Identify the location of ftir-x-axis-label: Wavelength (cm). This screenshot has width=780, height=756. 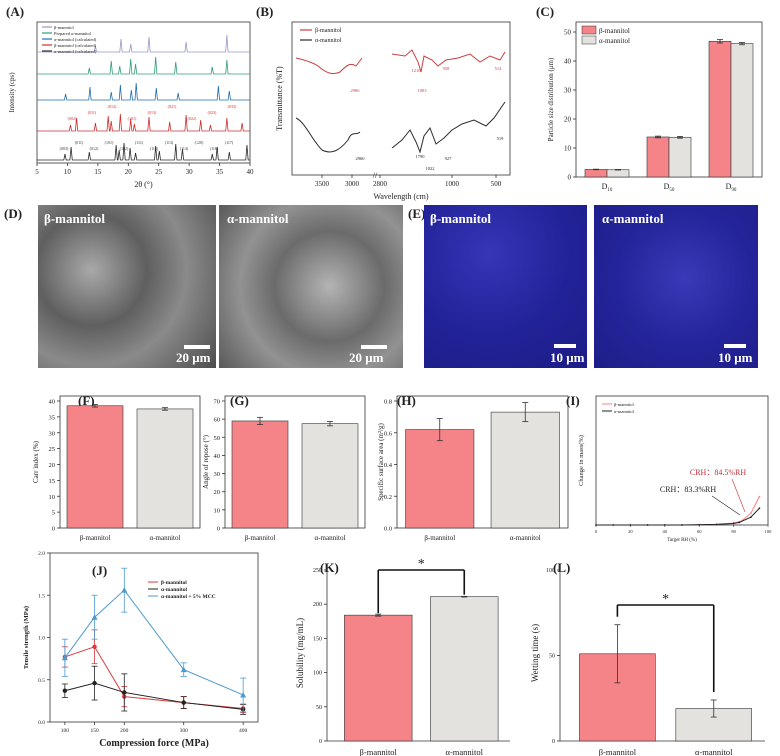
(400, 196).